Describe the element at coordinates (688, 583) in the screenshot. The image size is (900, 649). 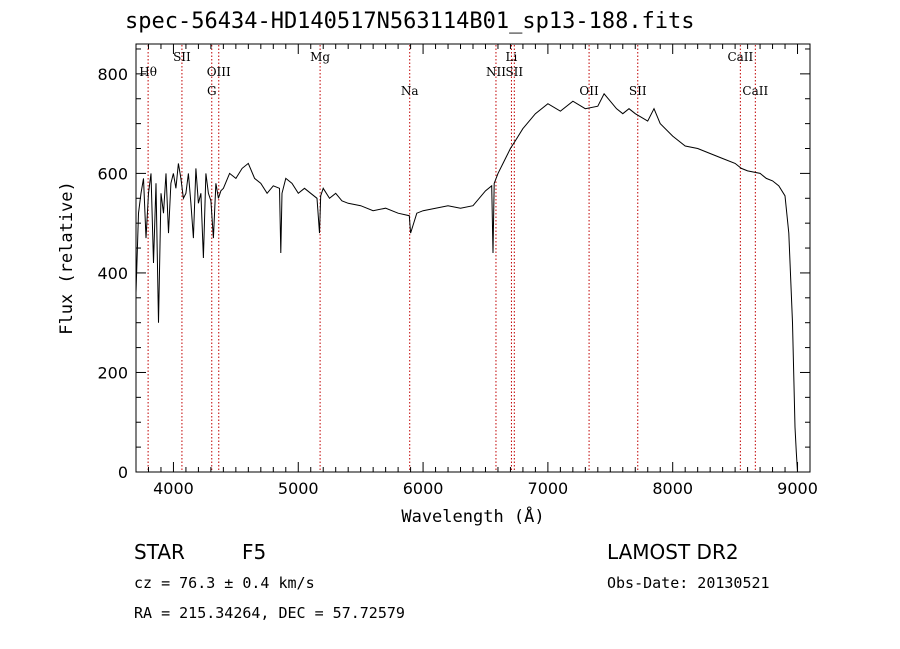
I see `obs-date-text: Obs-Date: 20130521` at that location.